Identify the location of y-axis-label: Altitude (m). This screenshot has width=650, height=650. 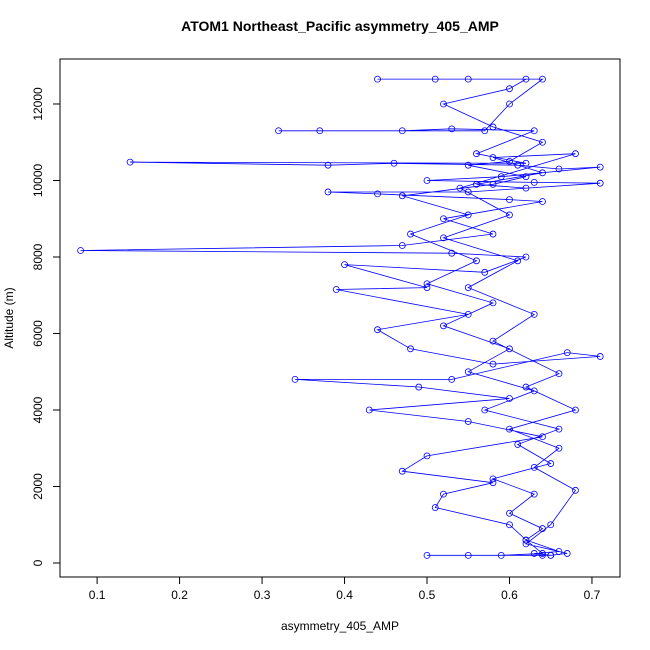
(9, 317).